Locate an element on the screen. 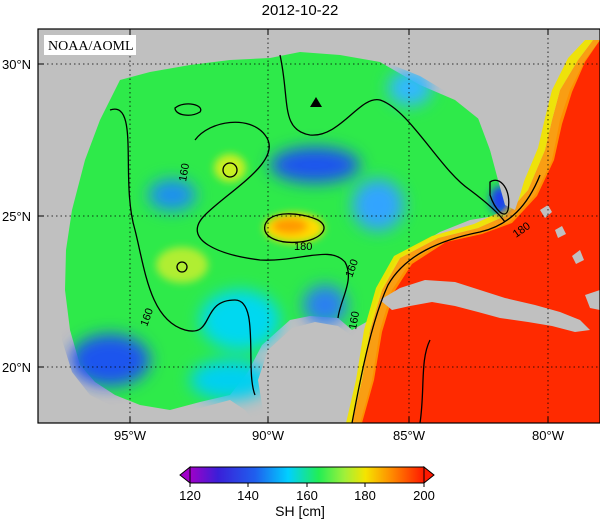  colorbar-high-arrow is located at coordinates (429, 475).